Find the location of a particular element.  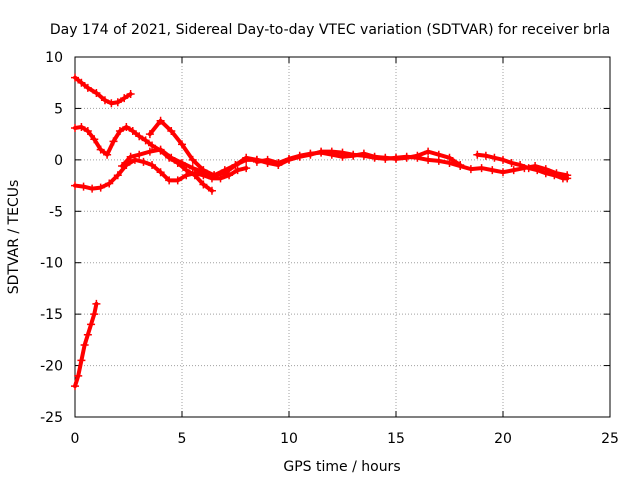

y-tick-label: -5 is located at coordinates (56, 212).